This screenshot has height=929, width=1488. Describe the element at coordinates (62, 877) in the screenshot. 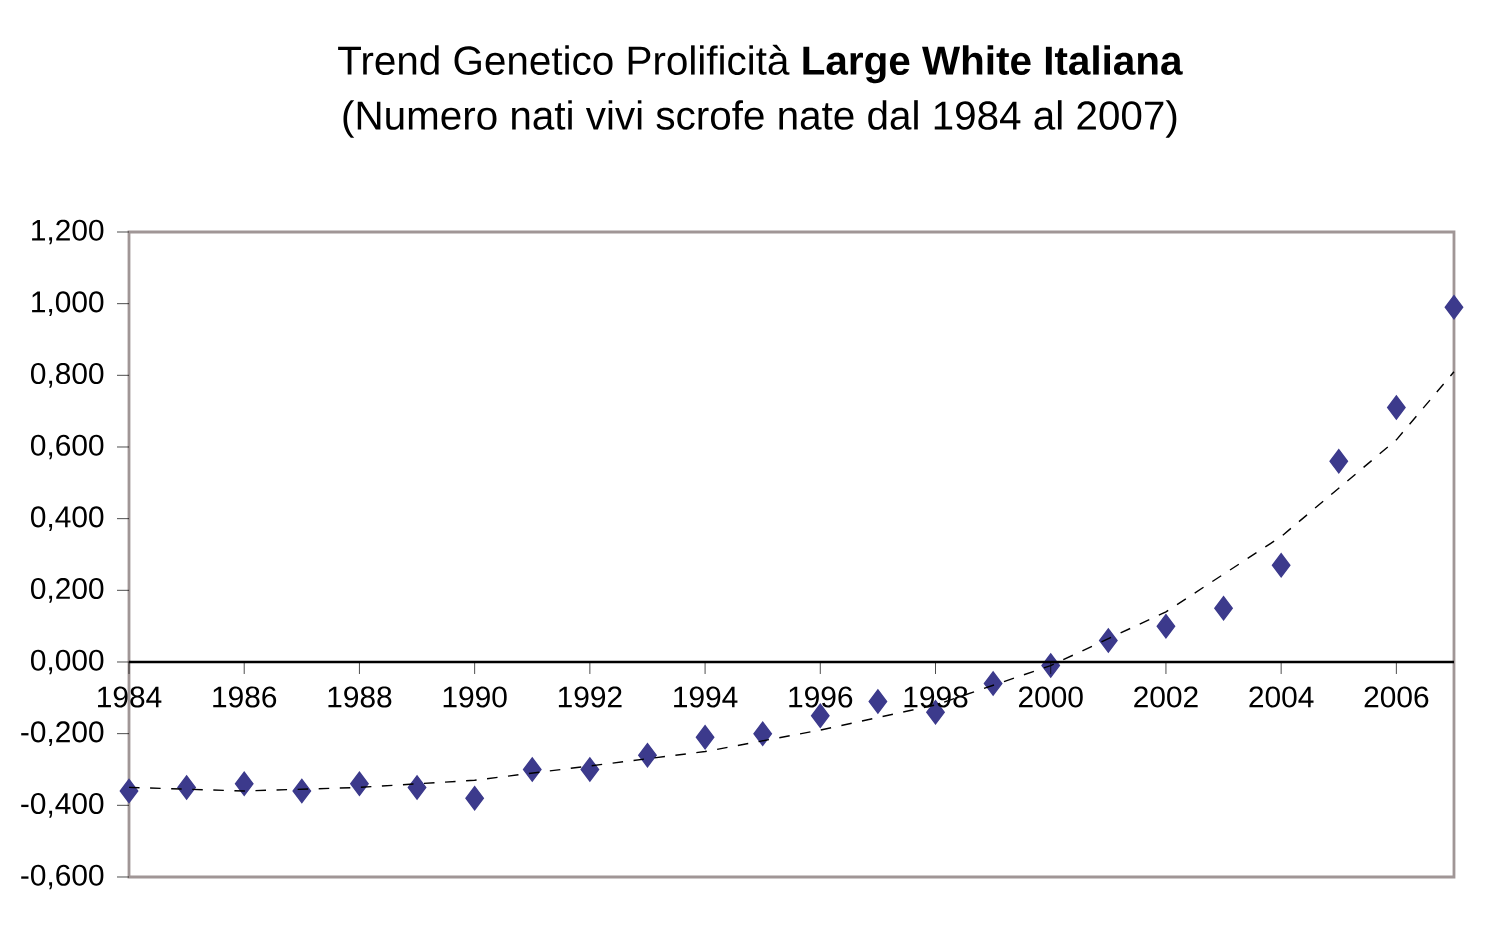

I see `y-tick-label: -0,600` at that location.